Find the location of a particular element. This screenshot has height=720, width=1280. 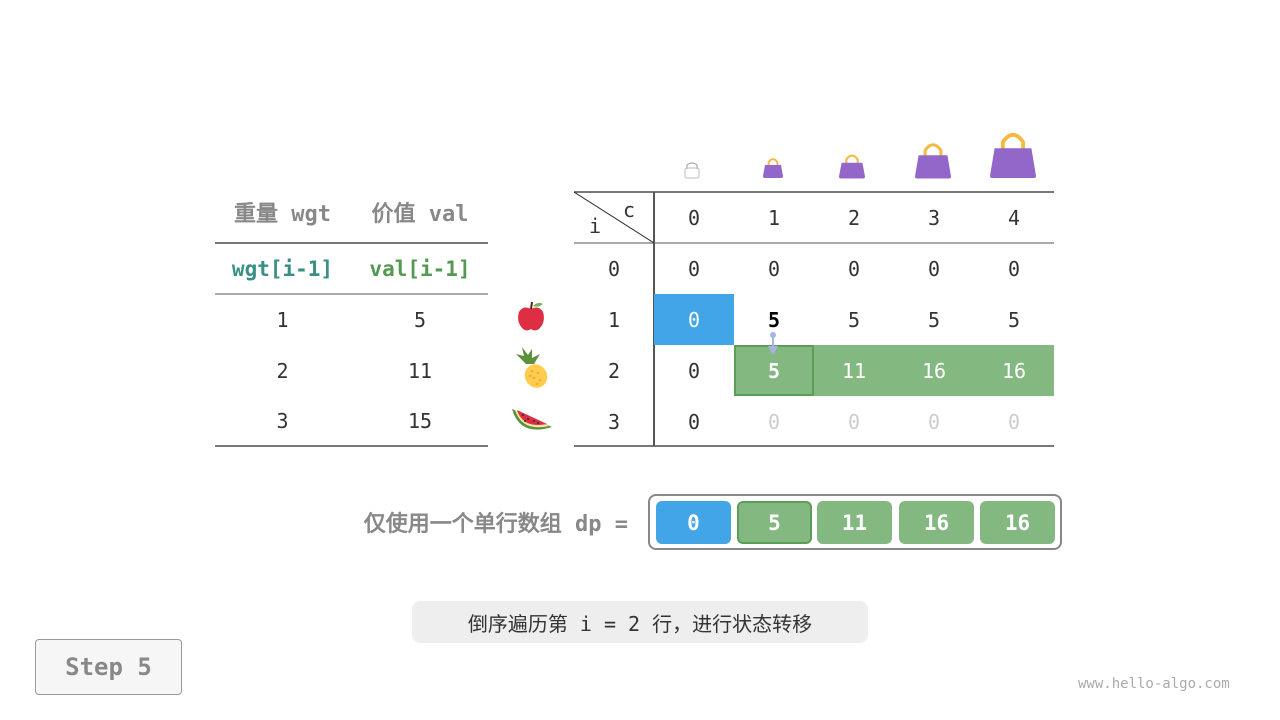

weight-cell: 3 is located at coordinates (282, 421).